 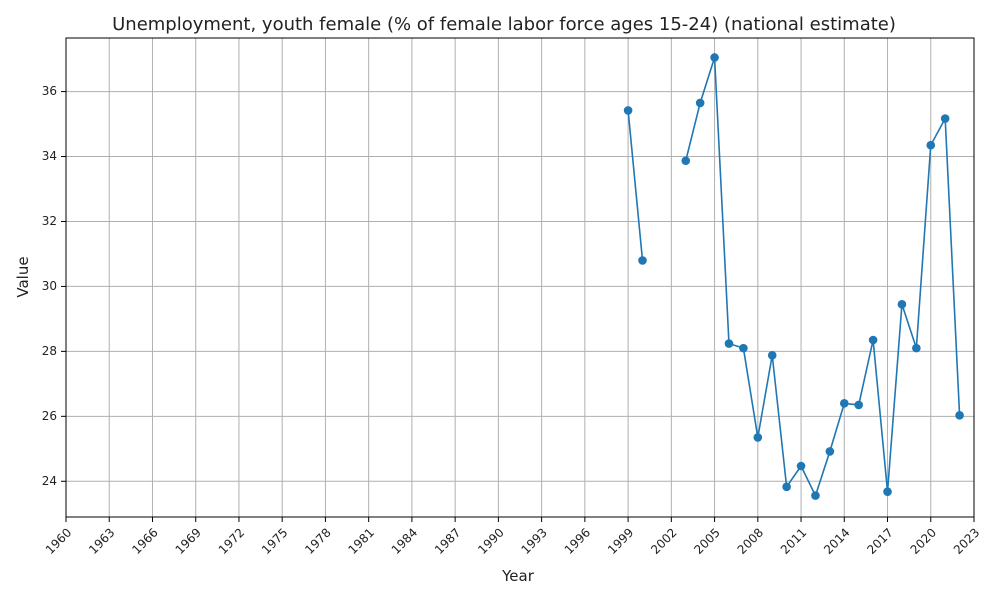 What do you see at coordinates (706, 540) in the screenshot?
I see `x-tick-label: 2005` at bounding box center [706, 540].